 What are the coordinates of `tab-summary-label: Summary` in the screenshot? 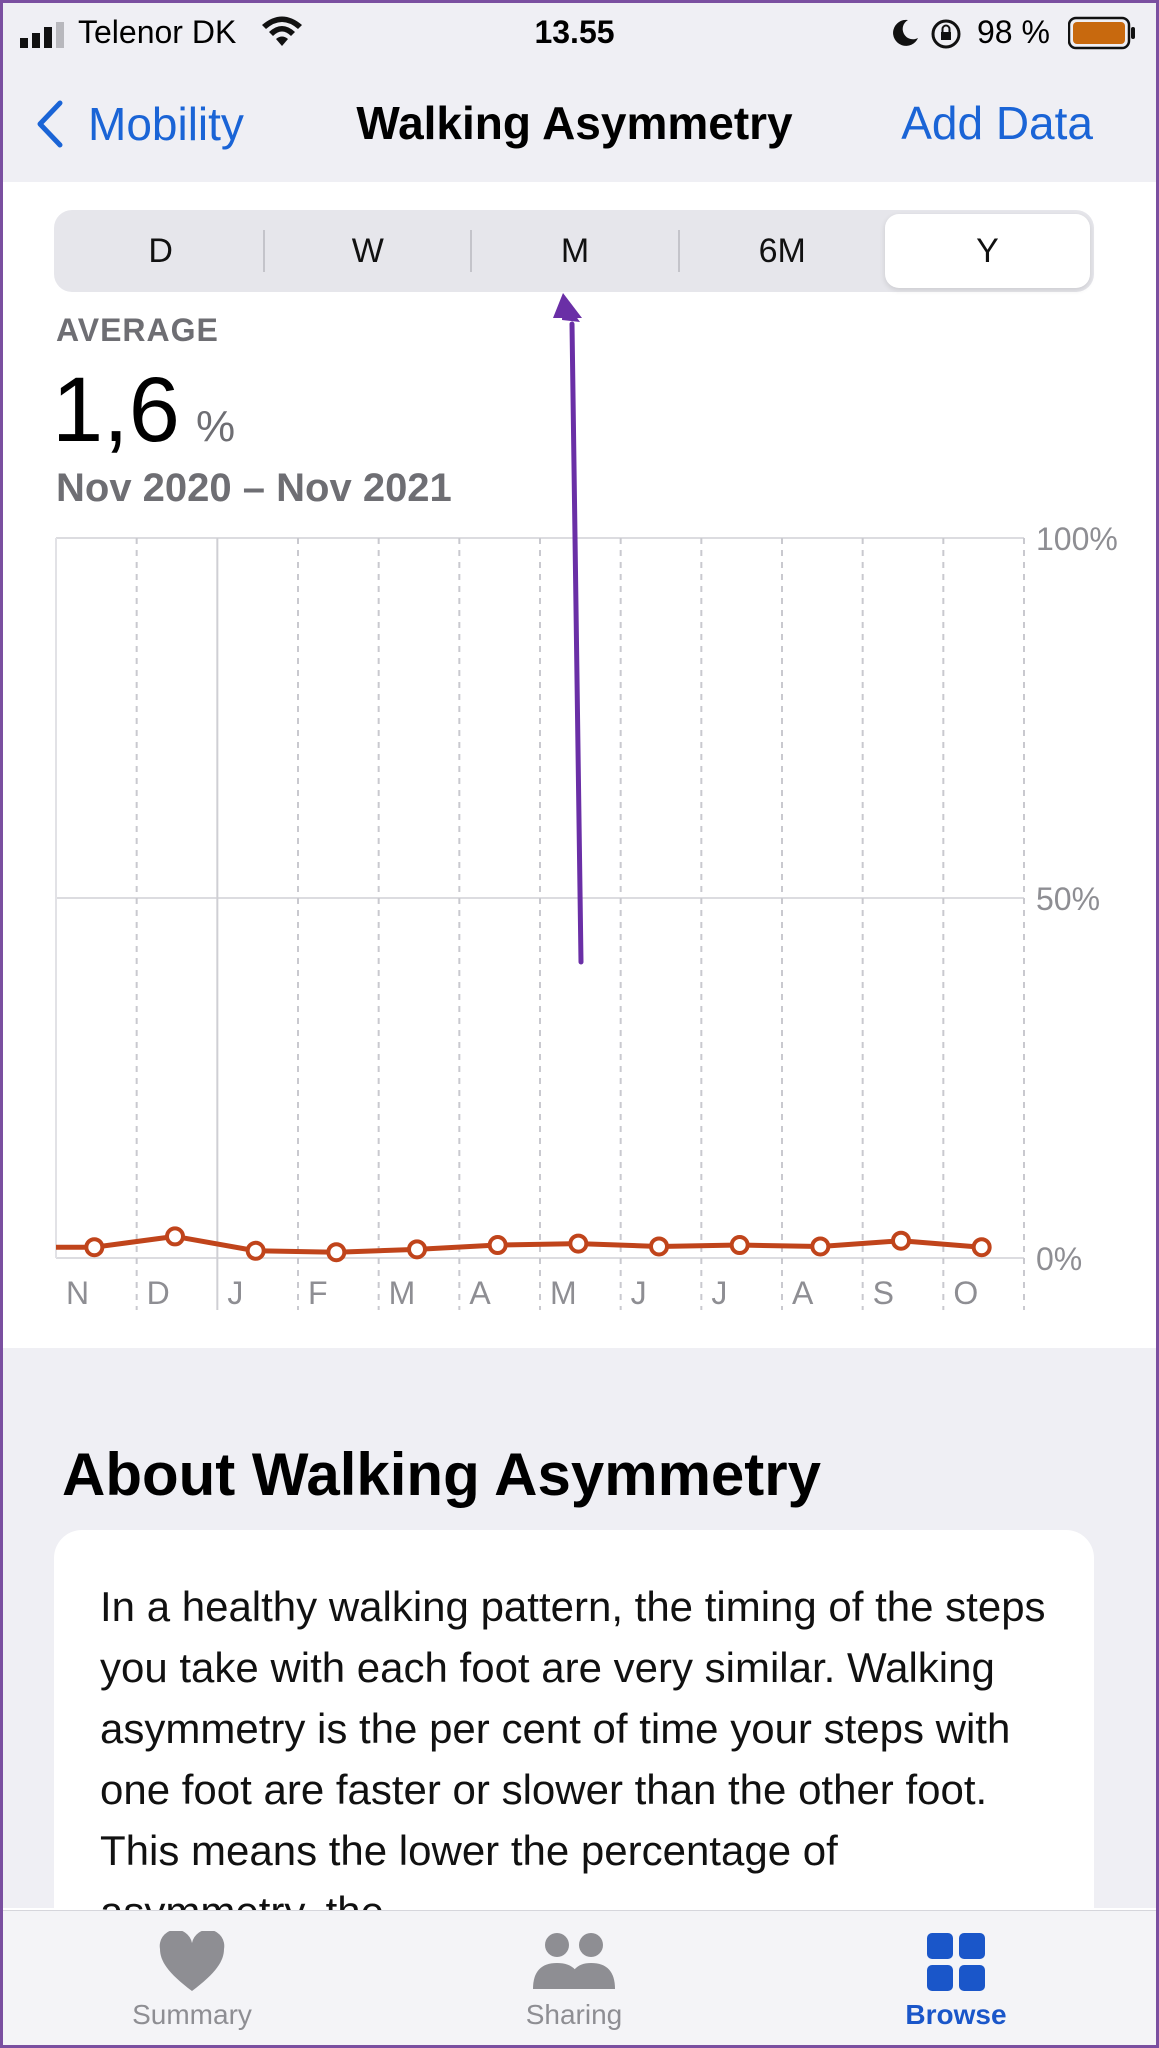 It's located at (192, 2014).